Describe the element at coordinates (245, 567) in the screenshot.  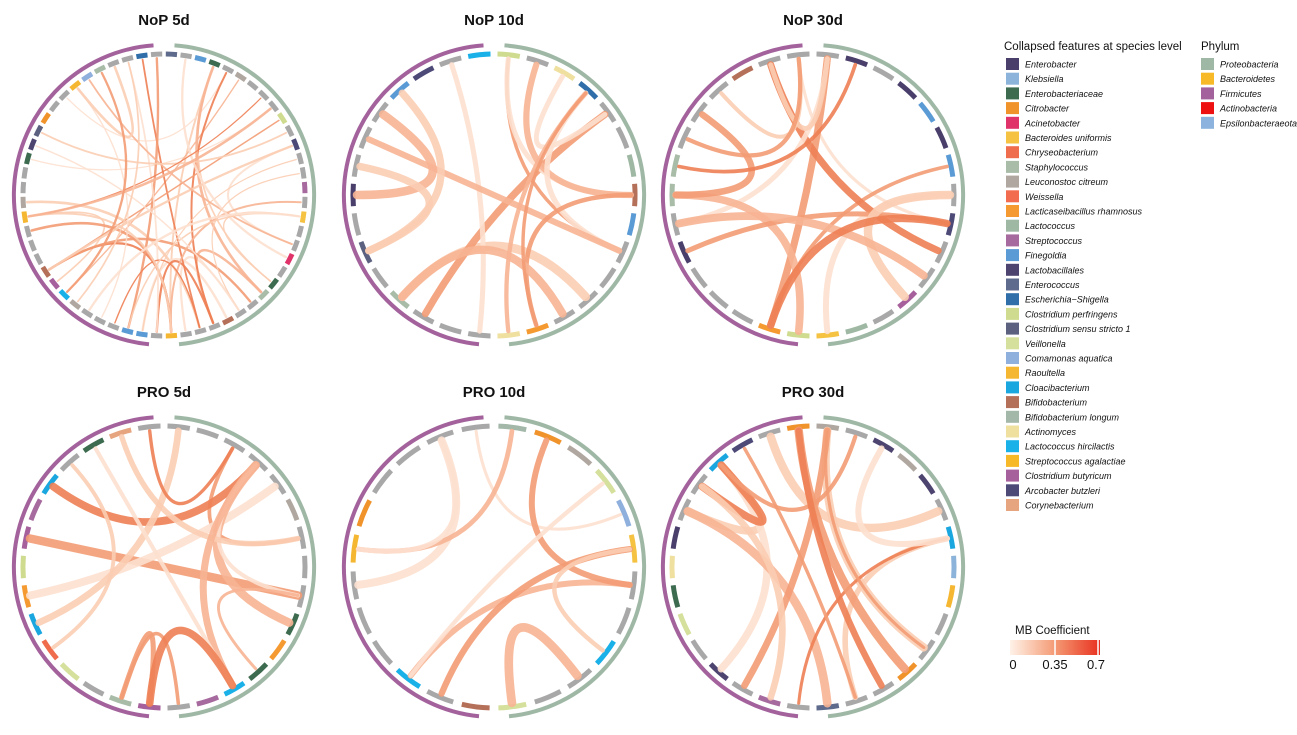
I see `phylum-arc-proteobacteria` at that location.